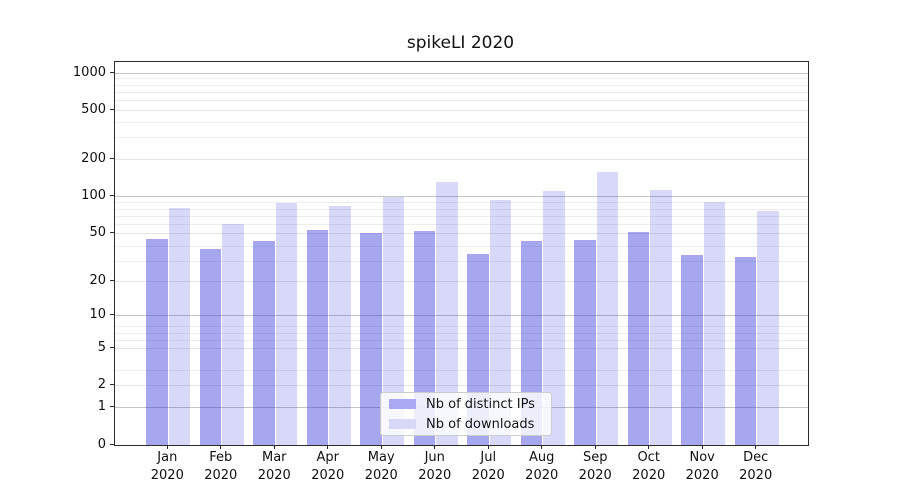 The image size is (900, 500). What do you see at coordinates (447, 313) in the screenshot?
I see `bar-jun-downloads` at bounding box center [447, 313].